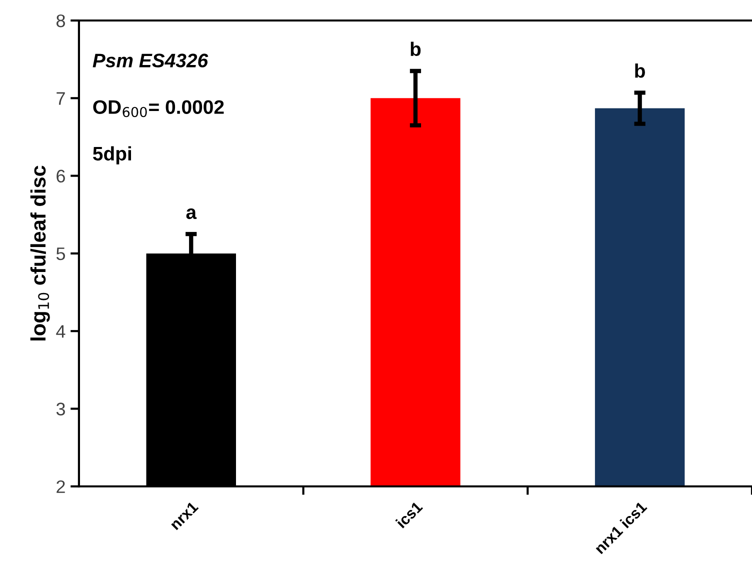 This screenshot has width=752, height=586. I want to click on y-tick-label: 6, so click(60, 176).